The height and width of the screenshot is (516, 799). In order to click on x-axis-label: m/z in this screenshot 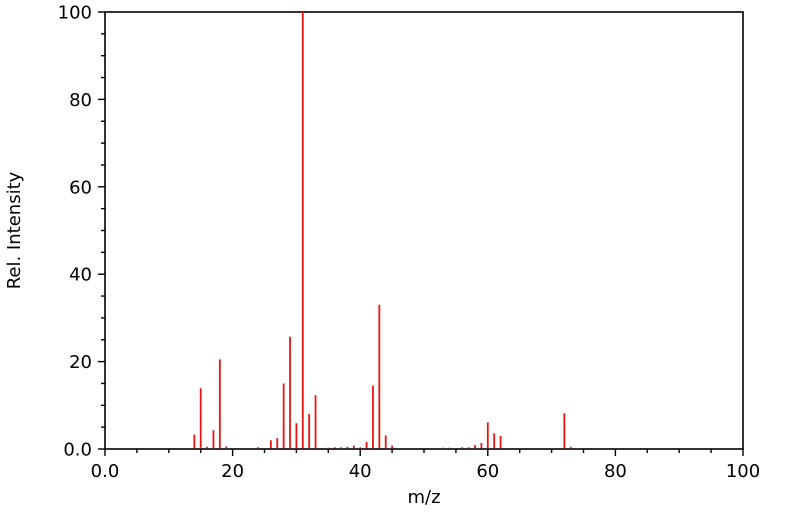, I will do `click(423, 497)`.